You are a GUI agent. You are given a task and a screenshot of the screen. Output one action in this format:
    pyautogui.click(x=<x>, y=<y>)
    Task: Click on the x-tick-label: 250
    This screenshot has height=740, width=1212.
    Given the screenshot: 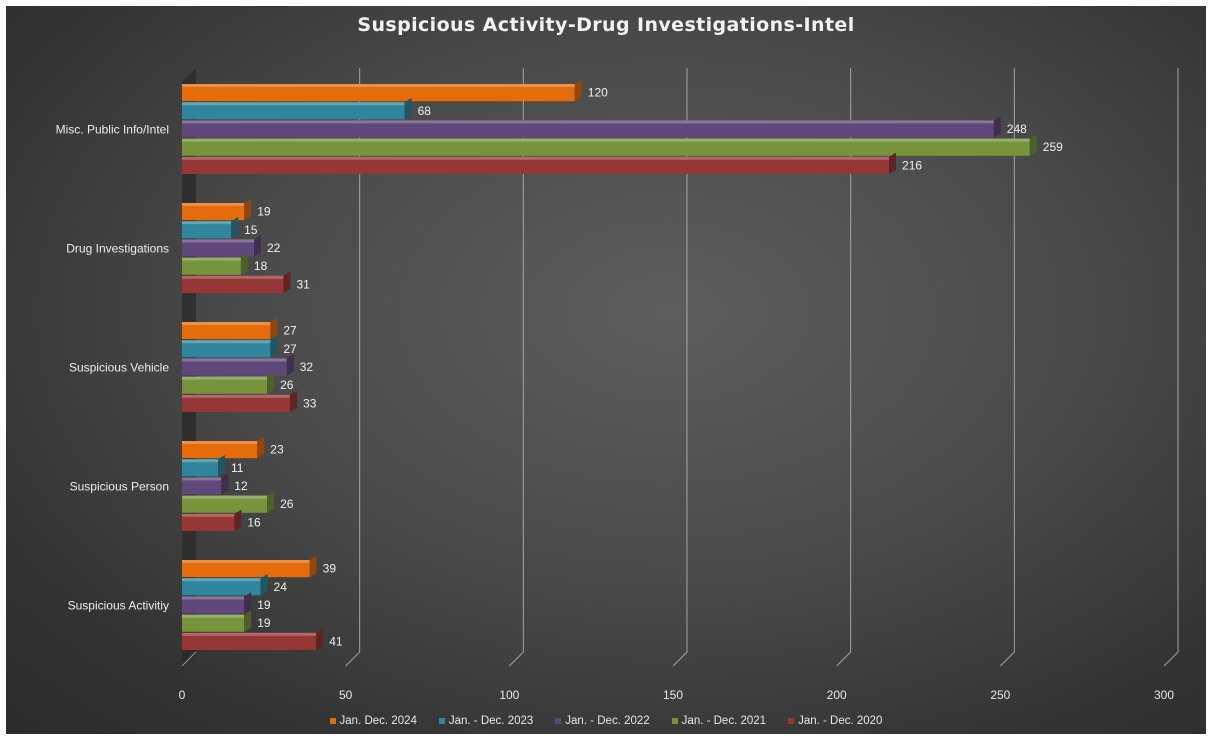 What is the action you would take?
    pyautogui.click(x=1000, y=695)
    